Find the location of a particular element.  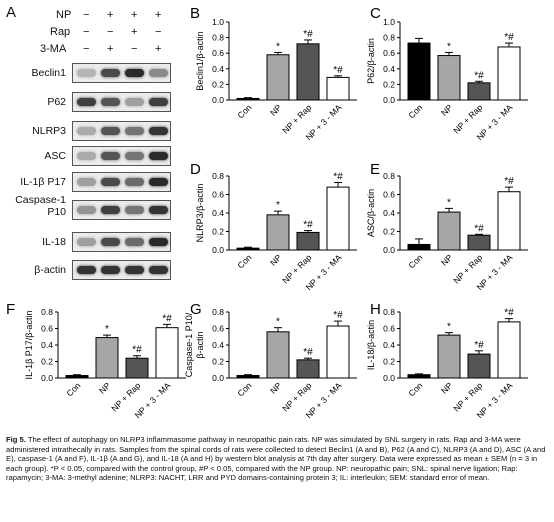

panel-letter-a: A is located at coordinates (11, 12).